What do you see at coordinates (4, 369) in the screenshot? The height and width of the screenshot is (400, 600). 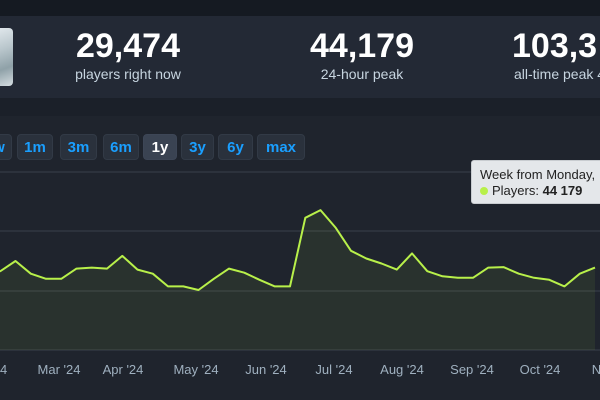 I see `x-tick-label: 24` at bounding box center [4, 369].